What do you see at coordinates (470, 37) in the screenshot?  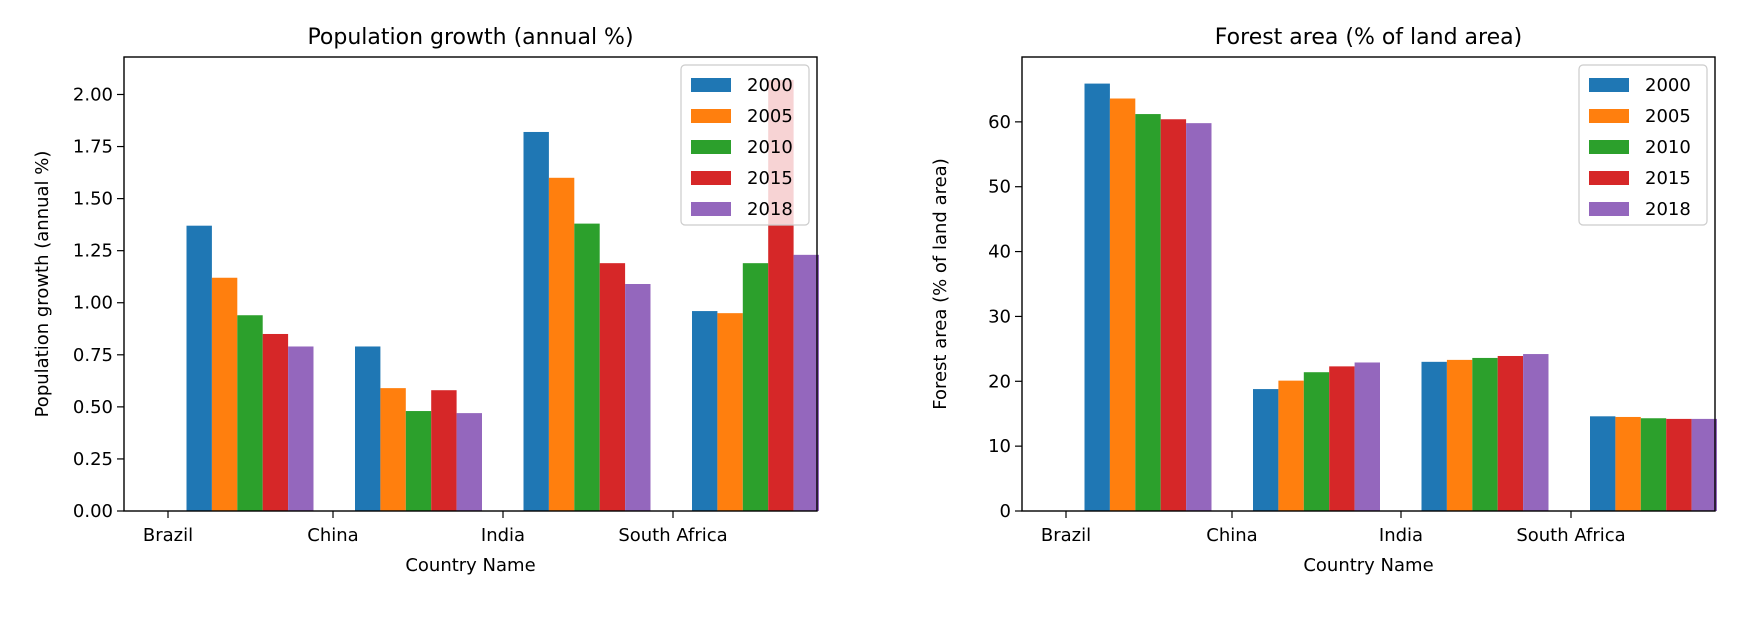 I see `chart-title: Population growth (annual %)` at bounding box center [470, 37].